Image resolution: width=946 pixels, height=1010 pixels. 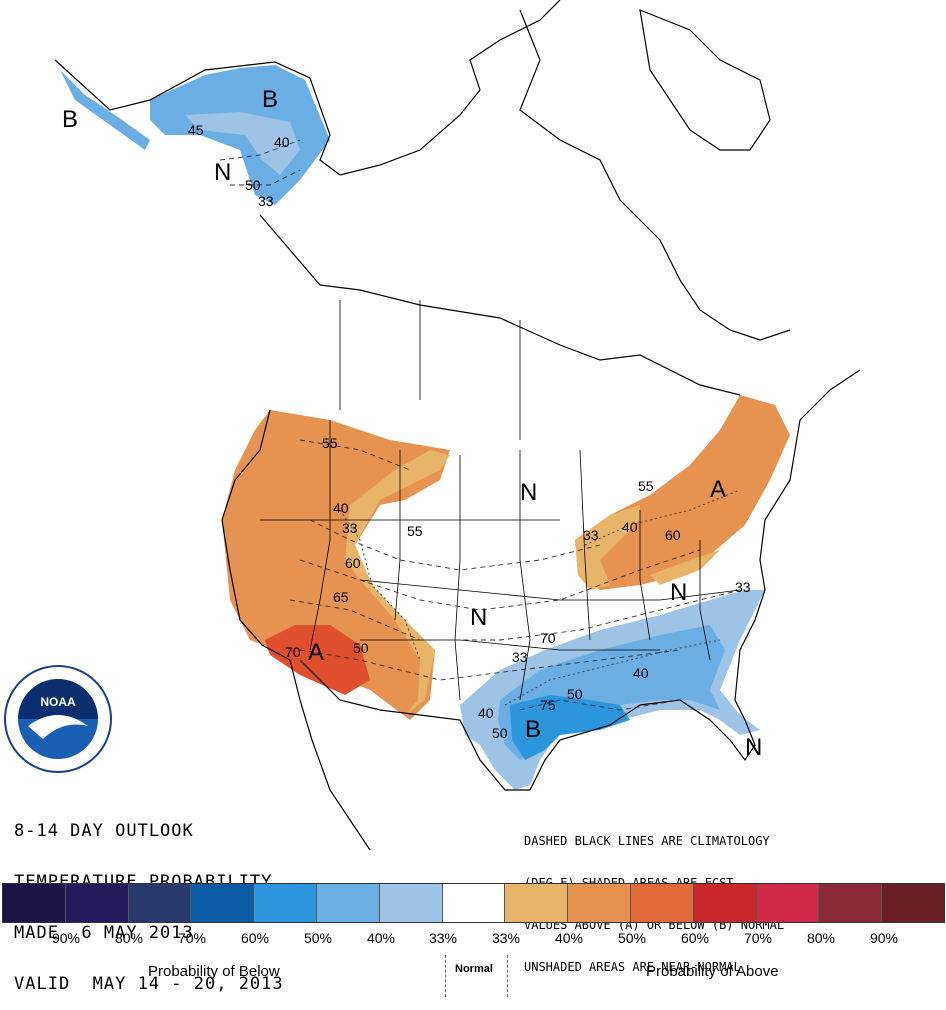 What do you see at coordinates (58, 719) in the screenshot?
I see `noaa-logo: NOAA` at bounding box center [58, 719].